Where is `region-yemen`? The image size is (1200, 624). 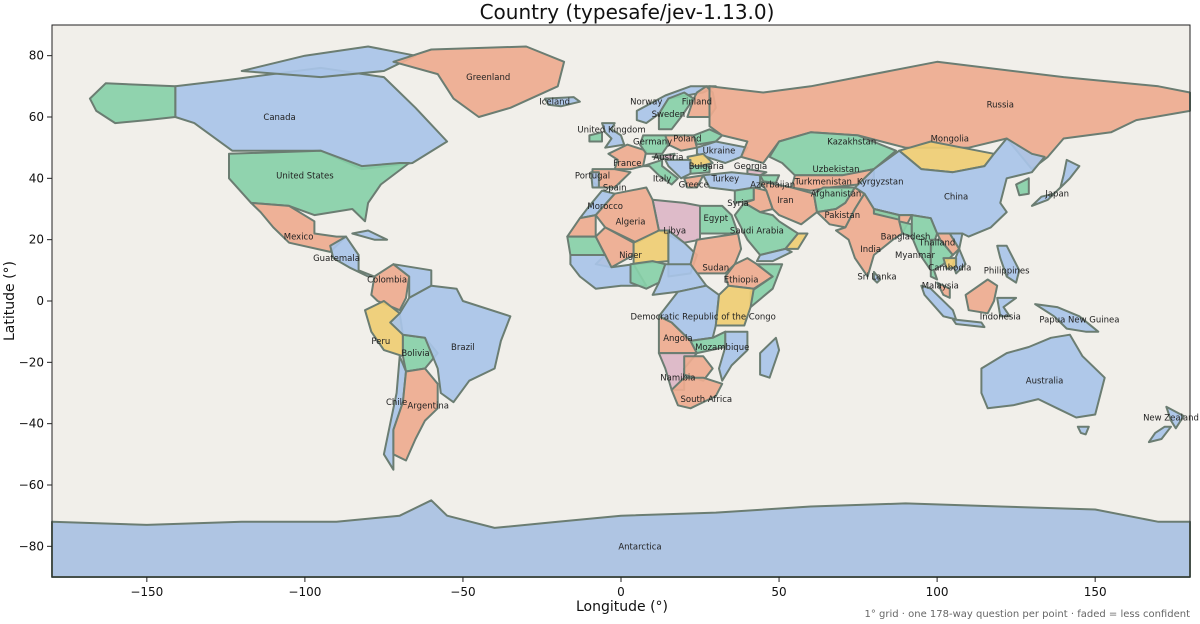
region-yemen is located at coordinates (774, 255).